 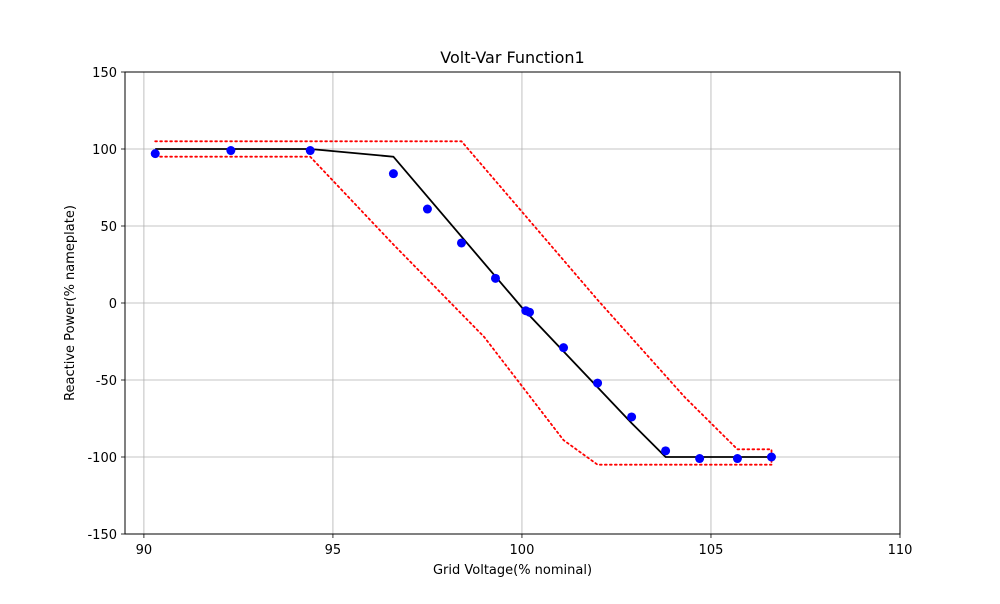 I want to click on x-tick-label: 90, so click(x=144, y=550).